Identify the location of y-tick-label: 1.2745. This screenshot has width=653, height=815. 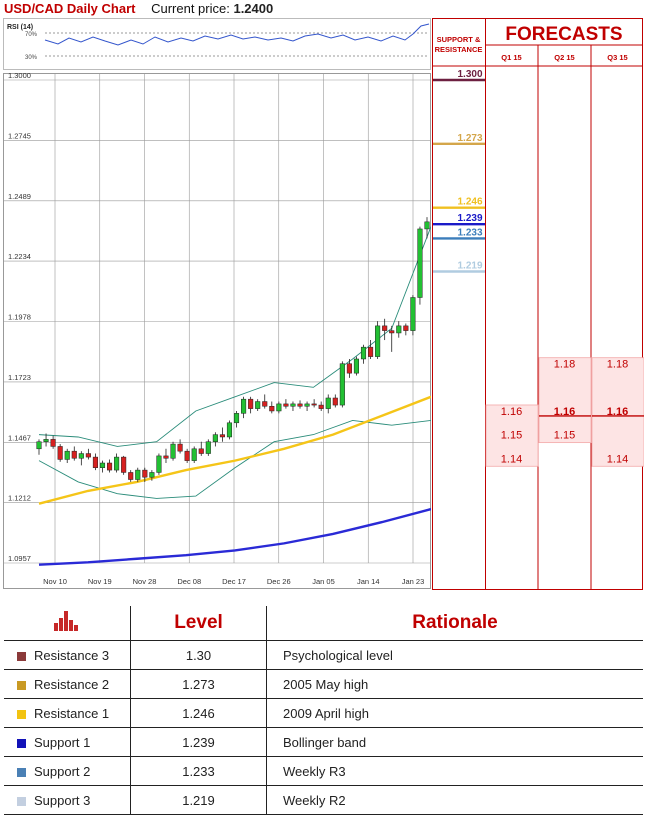
(19, 135).